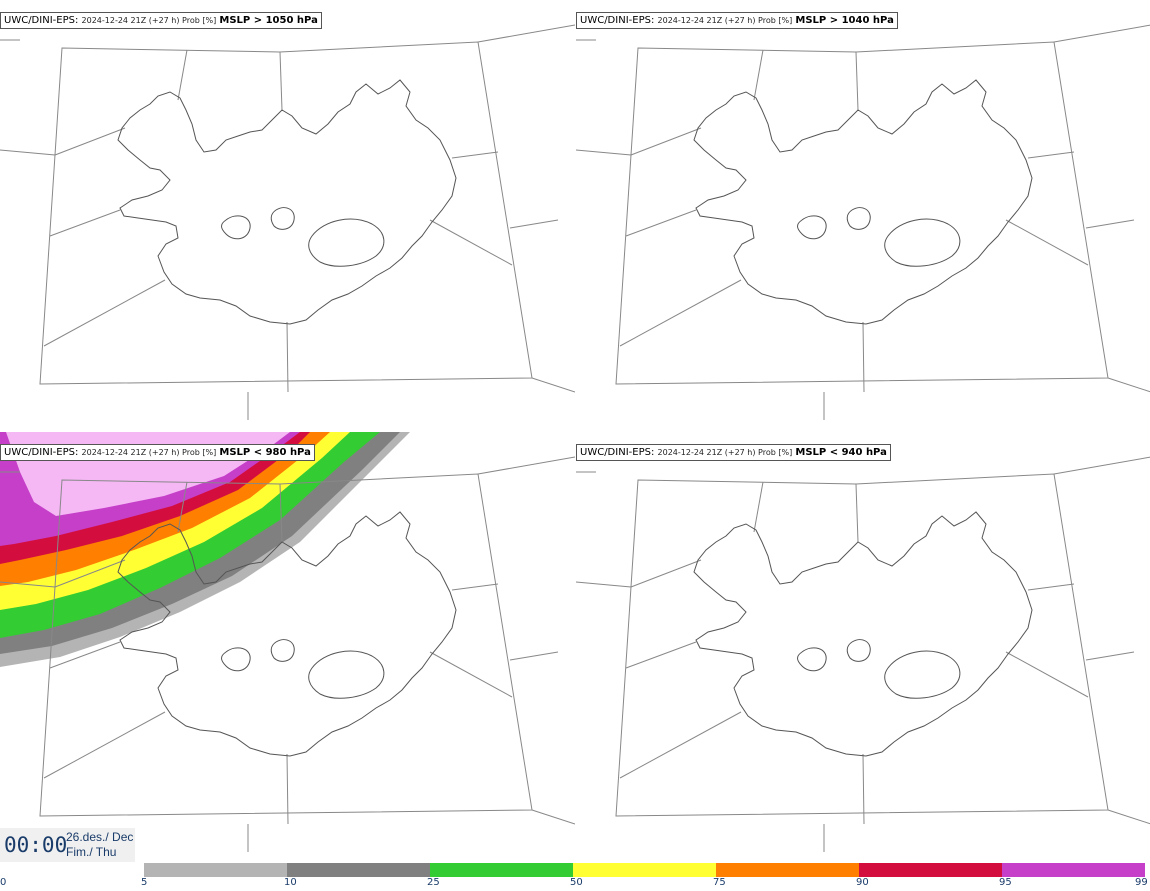 The height and width of the screenshot is (891, 1150). Describe the element at coordinates (36, 845) in the screenshot. I see `valid-time-clock: 00:00` at that location.